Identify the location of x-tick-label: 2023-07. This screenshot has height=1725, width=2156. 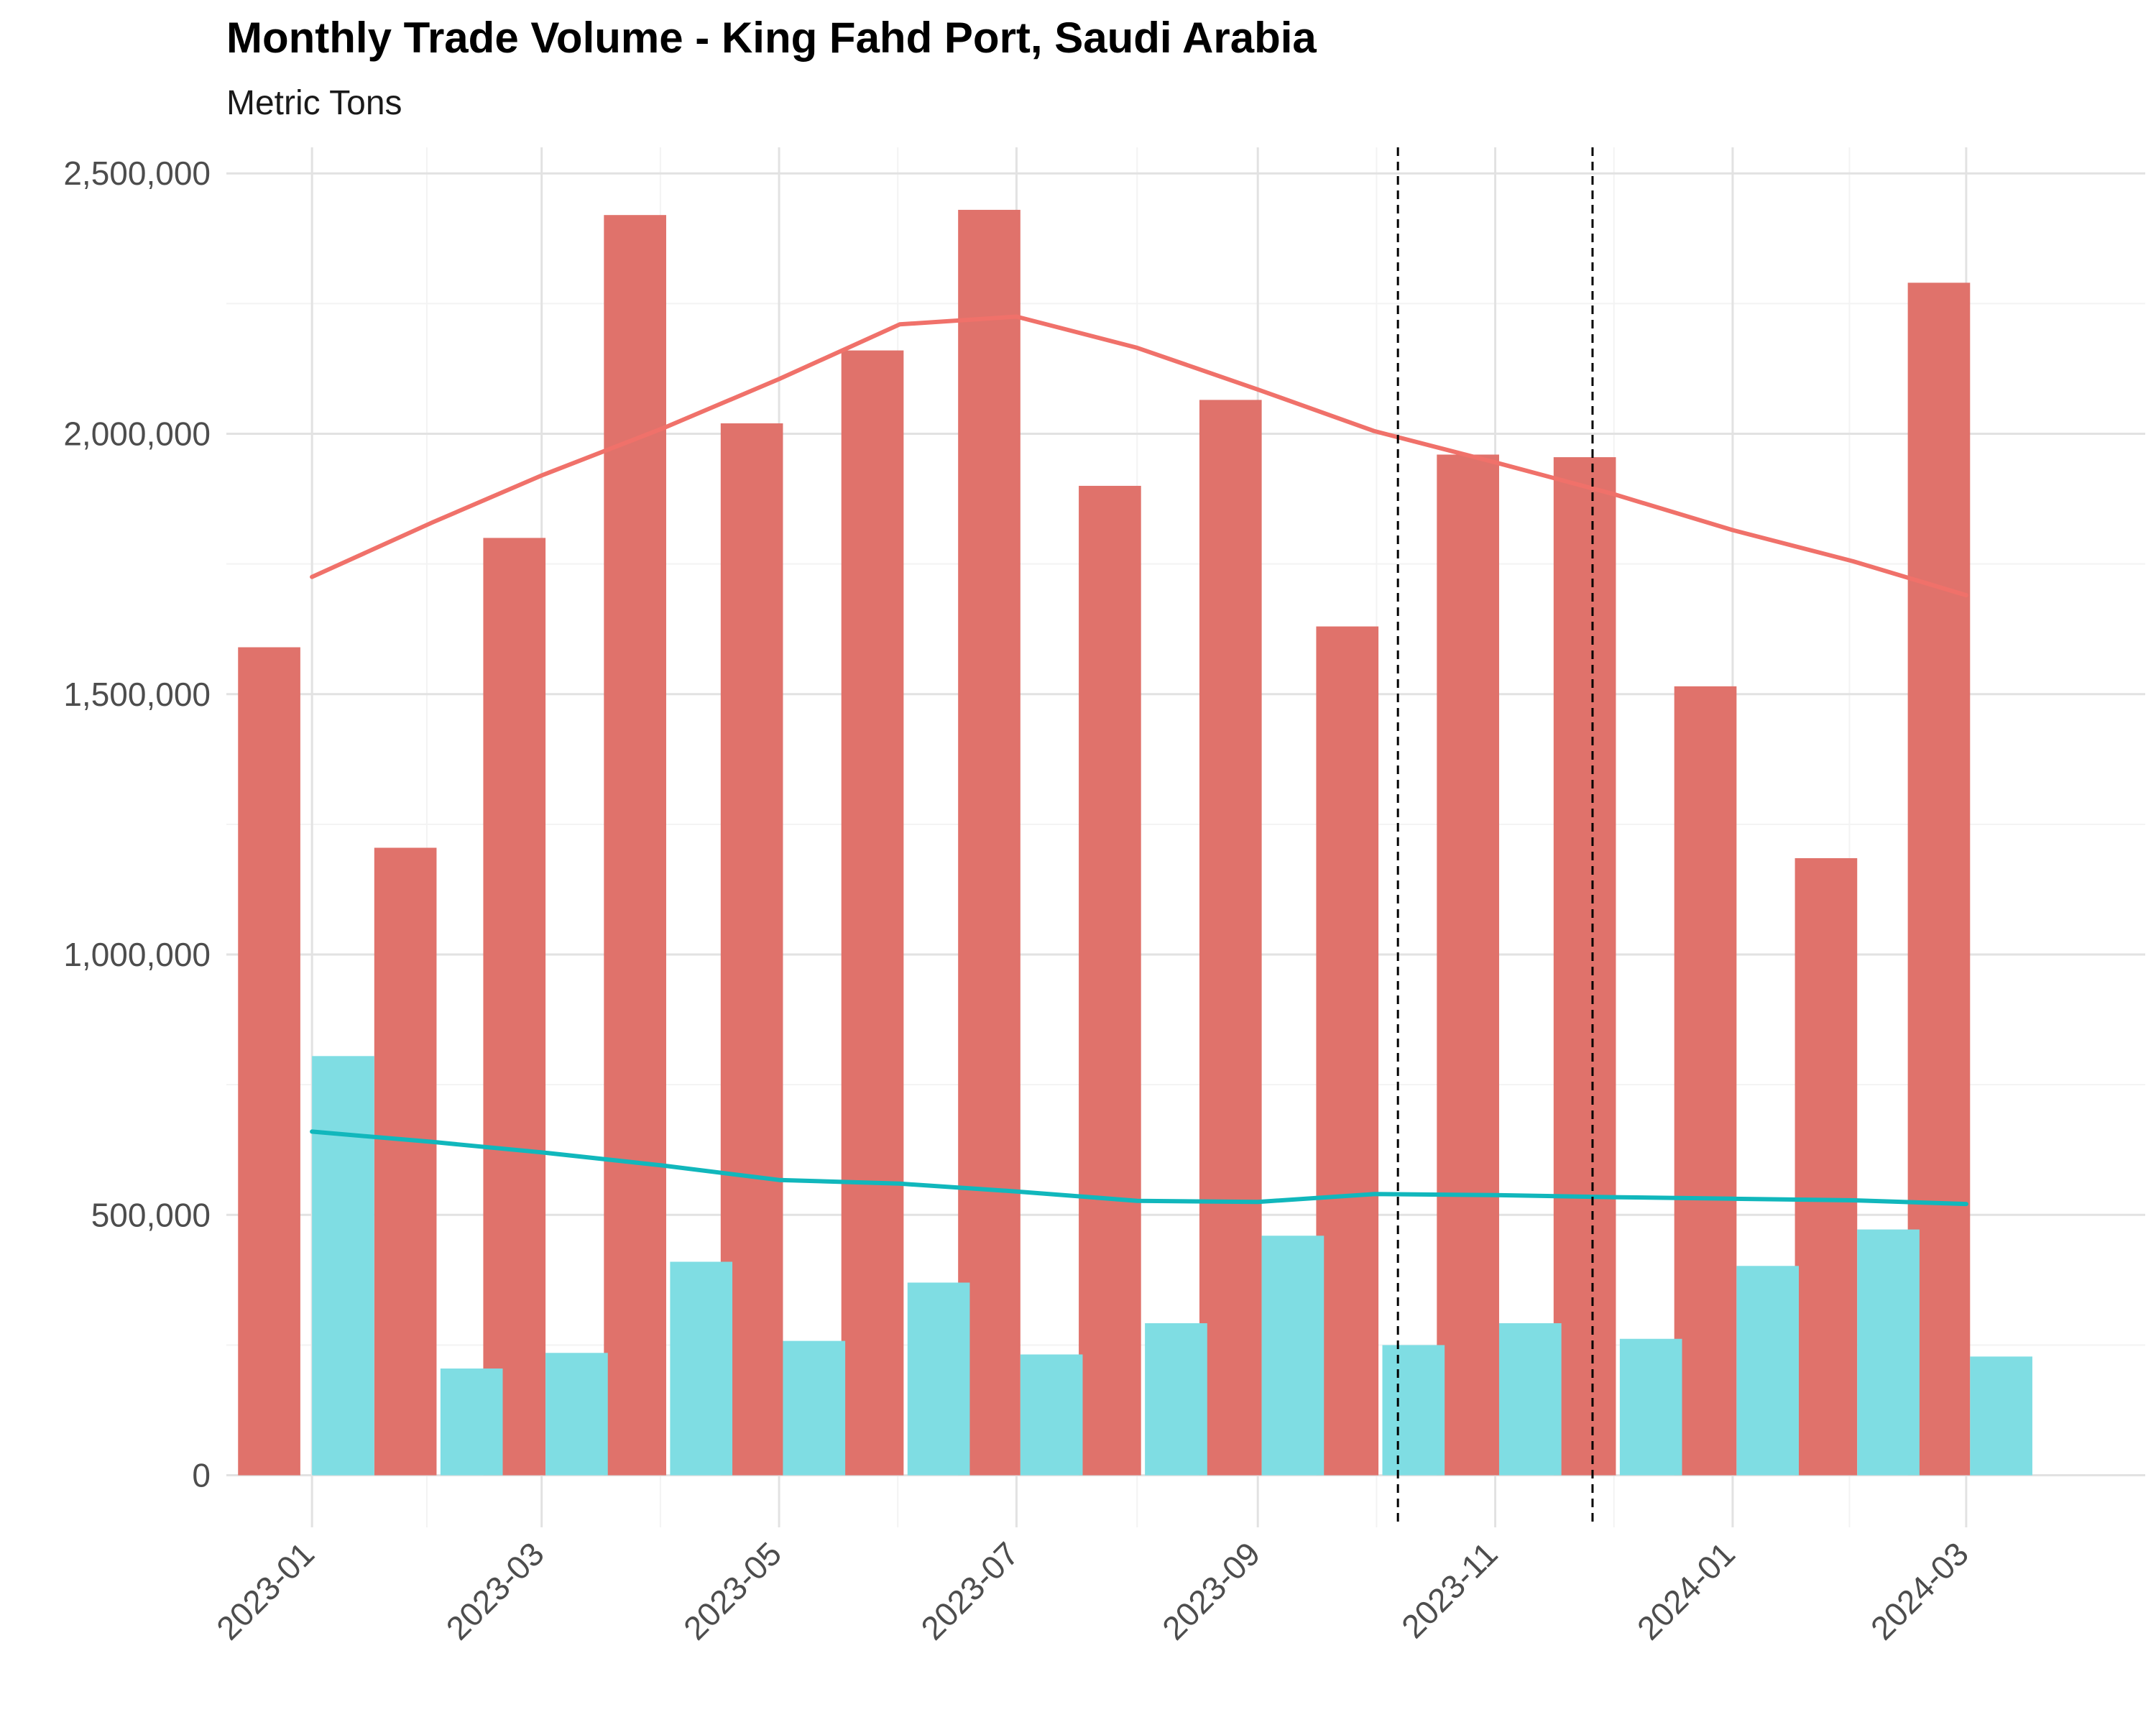
(970, 1591).